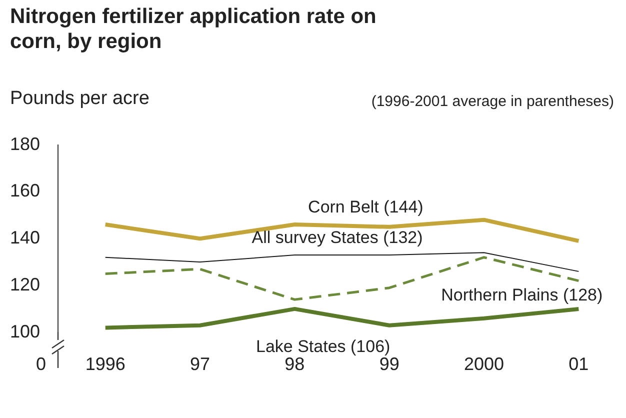 This screenshot has width=626, height=418. Describe the element at coordinates (337, 238) in the screenshot. I see `series-label: All survey States (132)` at that location.